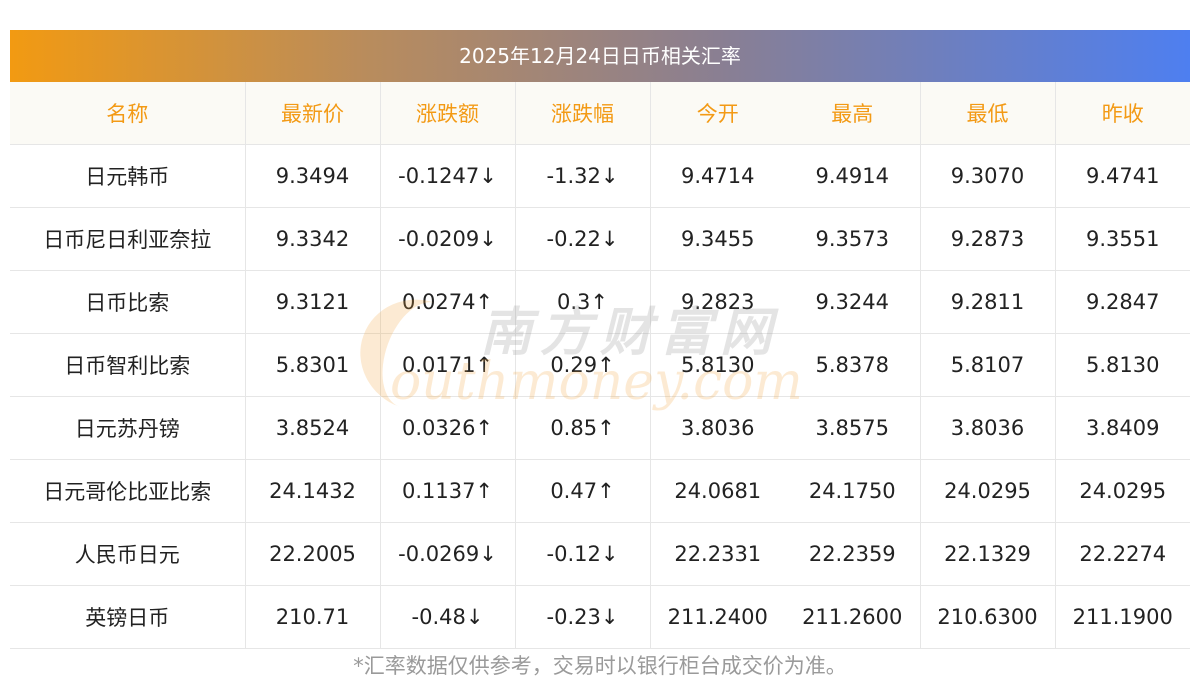 The image size is (1200, 697). What do you see at coordinates (448, 239) in the screenshot?
I see `cell-change: -0.0209↓` at bounding box center [448, 239].